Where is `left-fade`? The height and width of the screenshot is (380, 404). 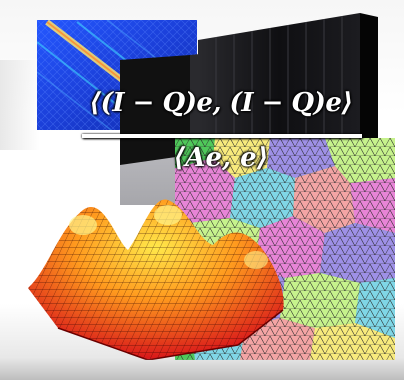
left-fade is located at coordinates (20, 105).